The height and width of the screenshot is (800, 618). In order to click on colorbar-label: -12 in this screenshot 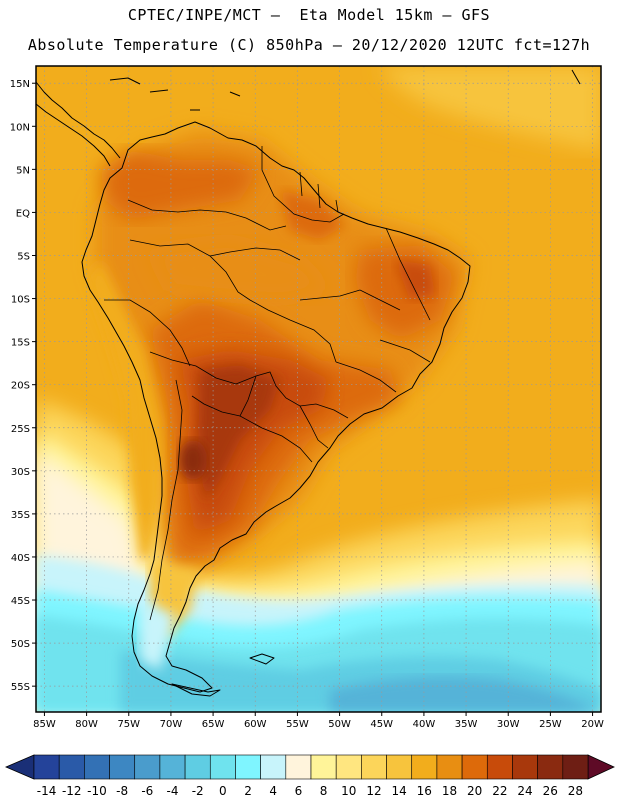, I will do `click(72, 791)`.